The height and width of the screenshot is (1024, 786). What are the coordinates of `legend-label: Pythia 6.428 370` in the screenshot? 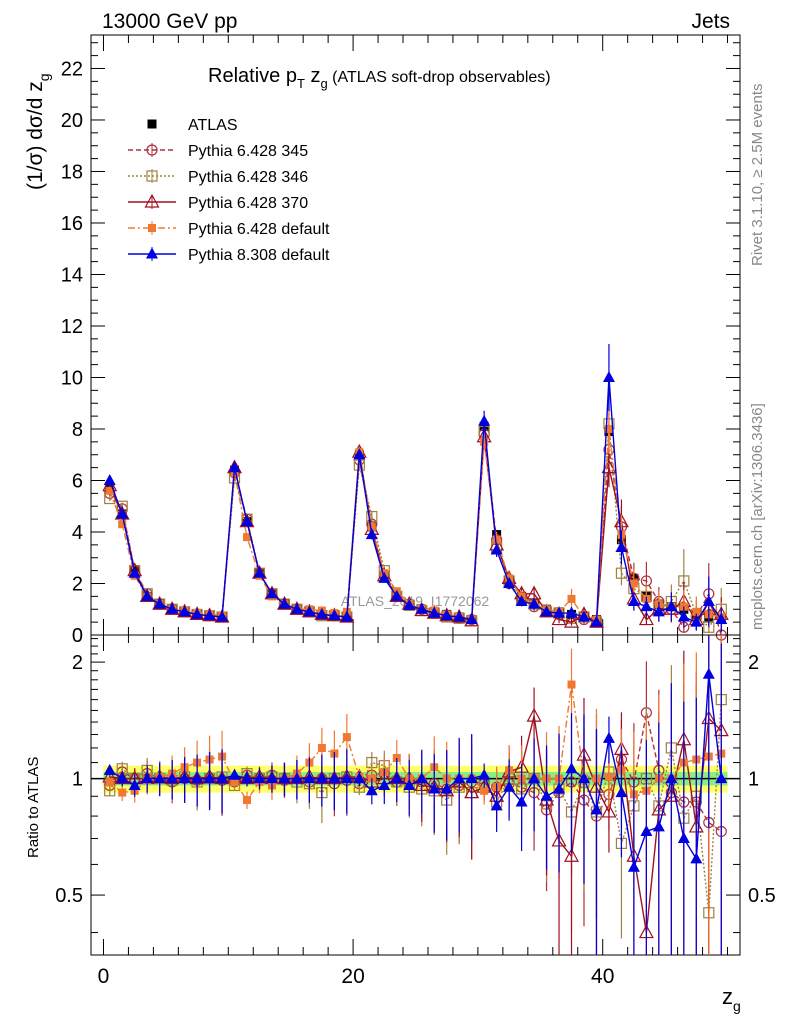 It's located at (248, 203).